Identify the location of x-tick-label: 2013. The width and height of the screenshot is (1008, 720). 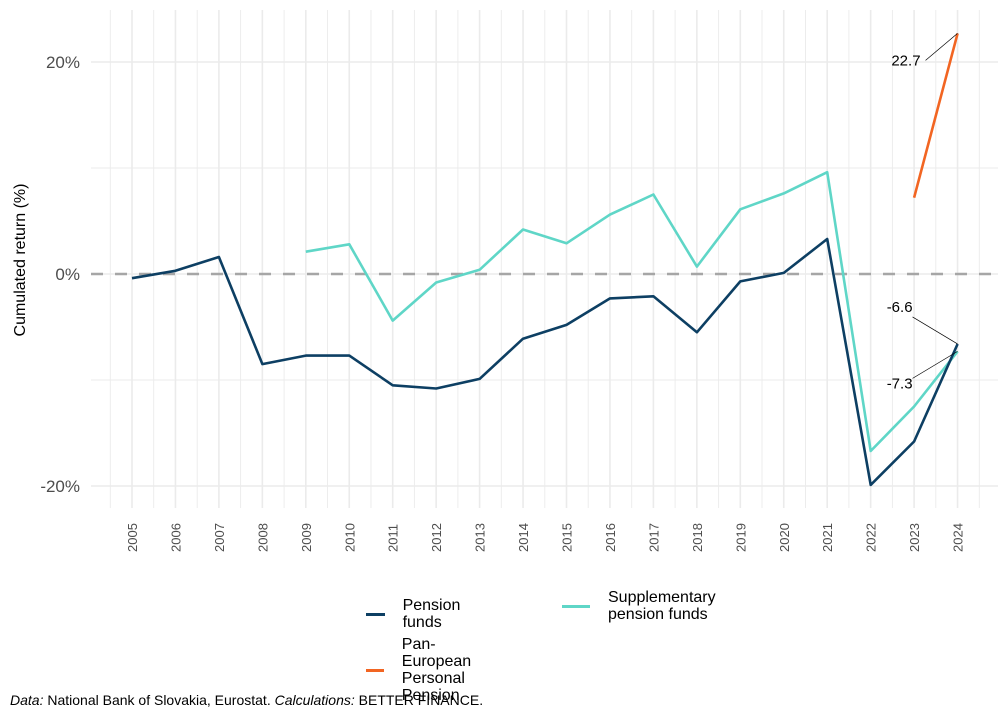
(480, 537).